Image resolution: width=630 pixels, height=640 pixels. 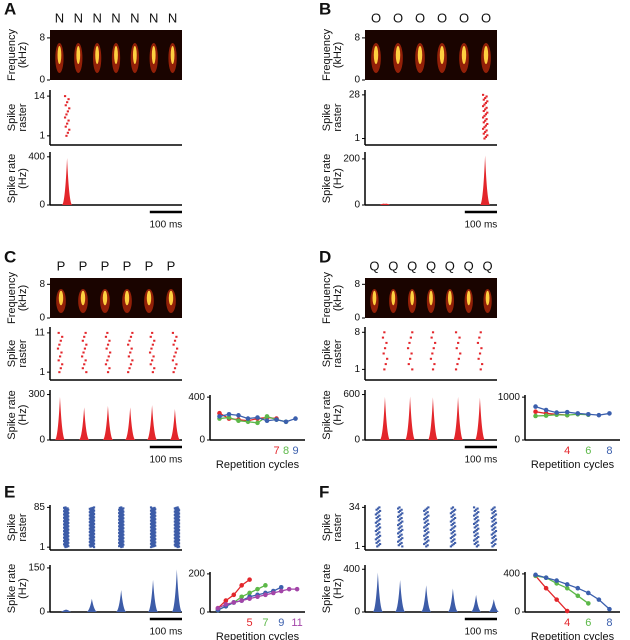 What do you see at coordinates (78, 55) in the screenshot?
I see `syllable-energy` at bounding box center [78, 55].